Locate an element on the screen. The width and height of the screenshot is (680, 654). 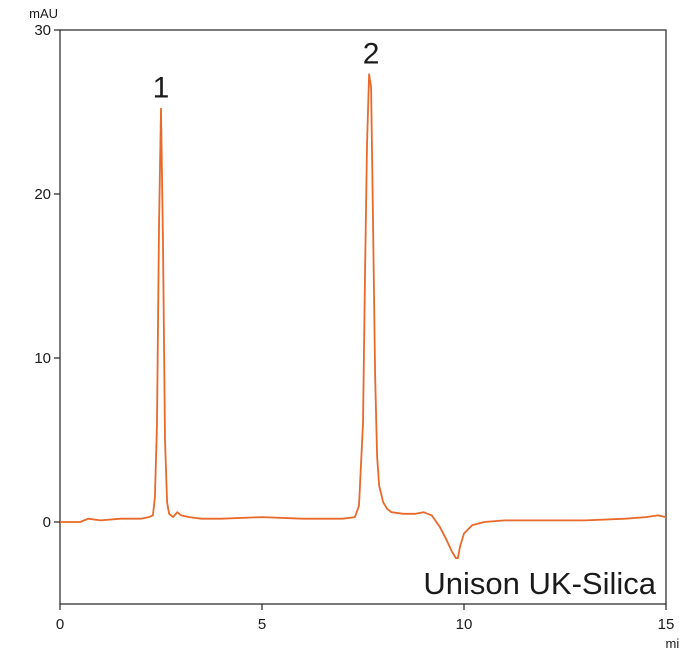
x-tick-label: 10 is located at coordinates (464, 624).